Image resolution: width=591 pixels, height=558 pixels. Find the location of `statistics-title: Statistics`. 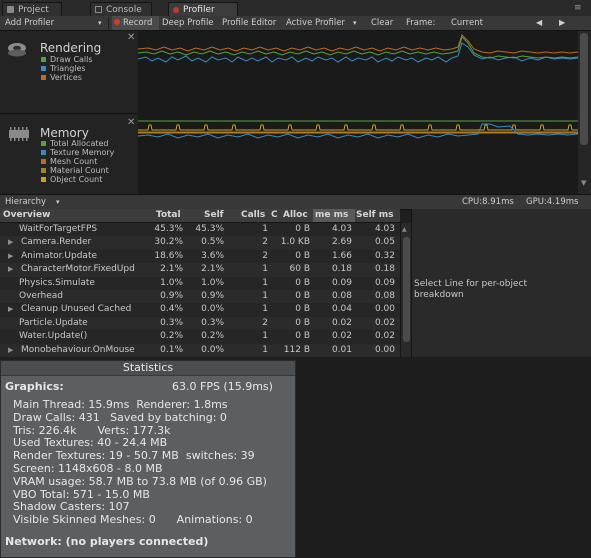

statistics-title: Statistics is located at coordinates (148, 368).